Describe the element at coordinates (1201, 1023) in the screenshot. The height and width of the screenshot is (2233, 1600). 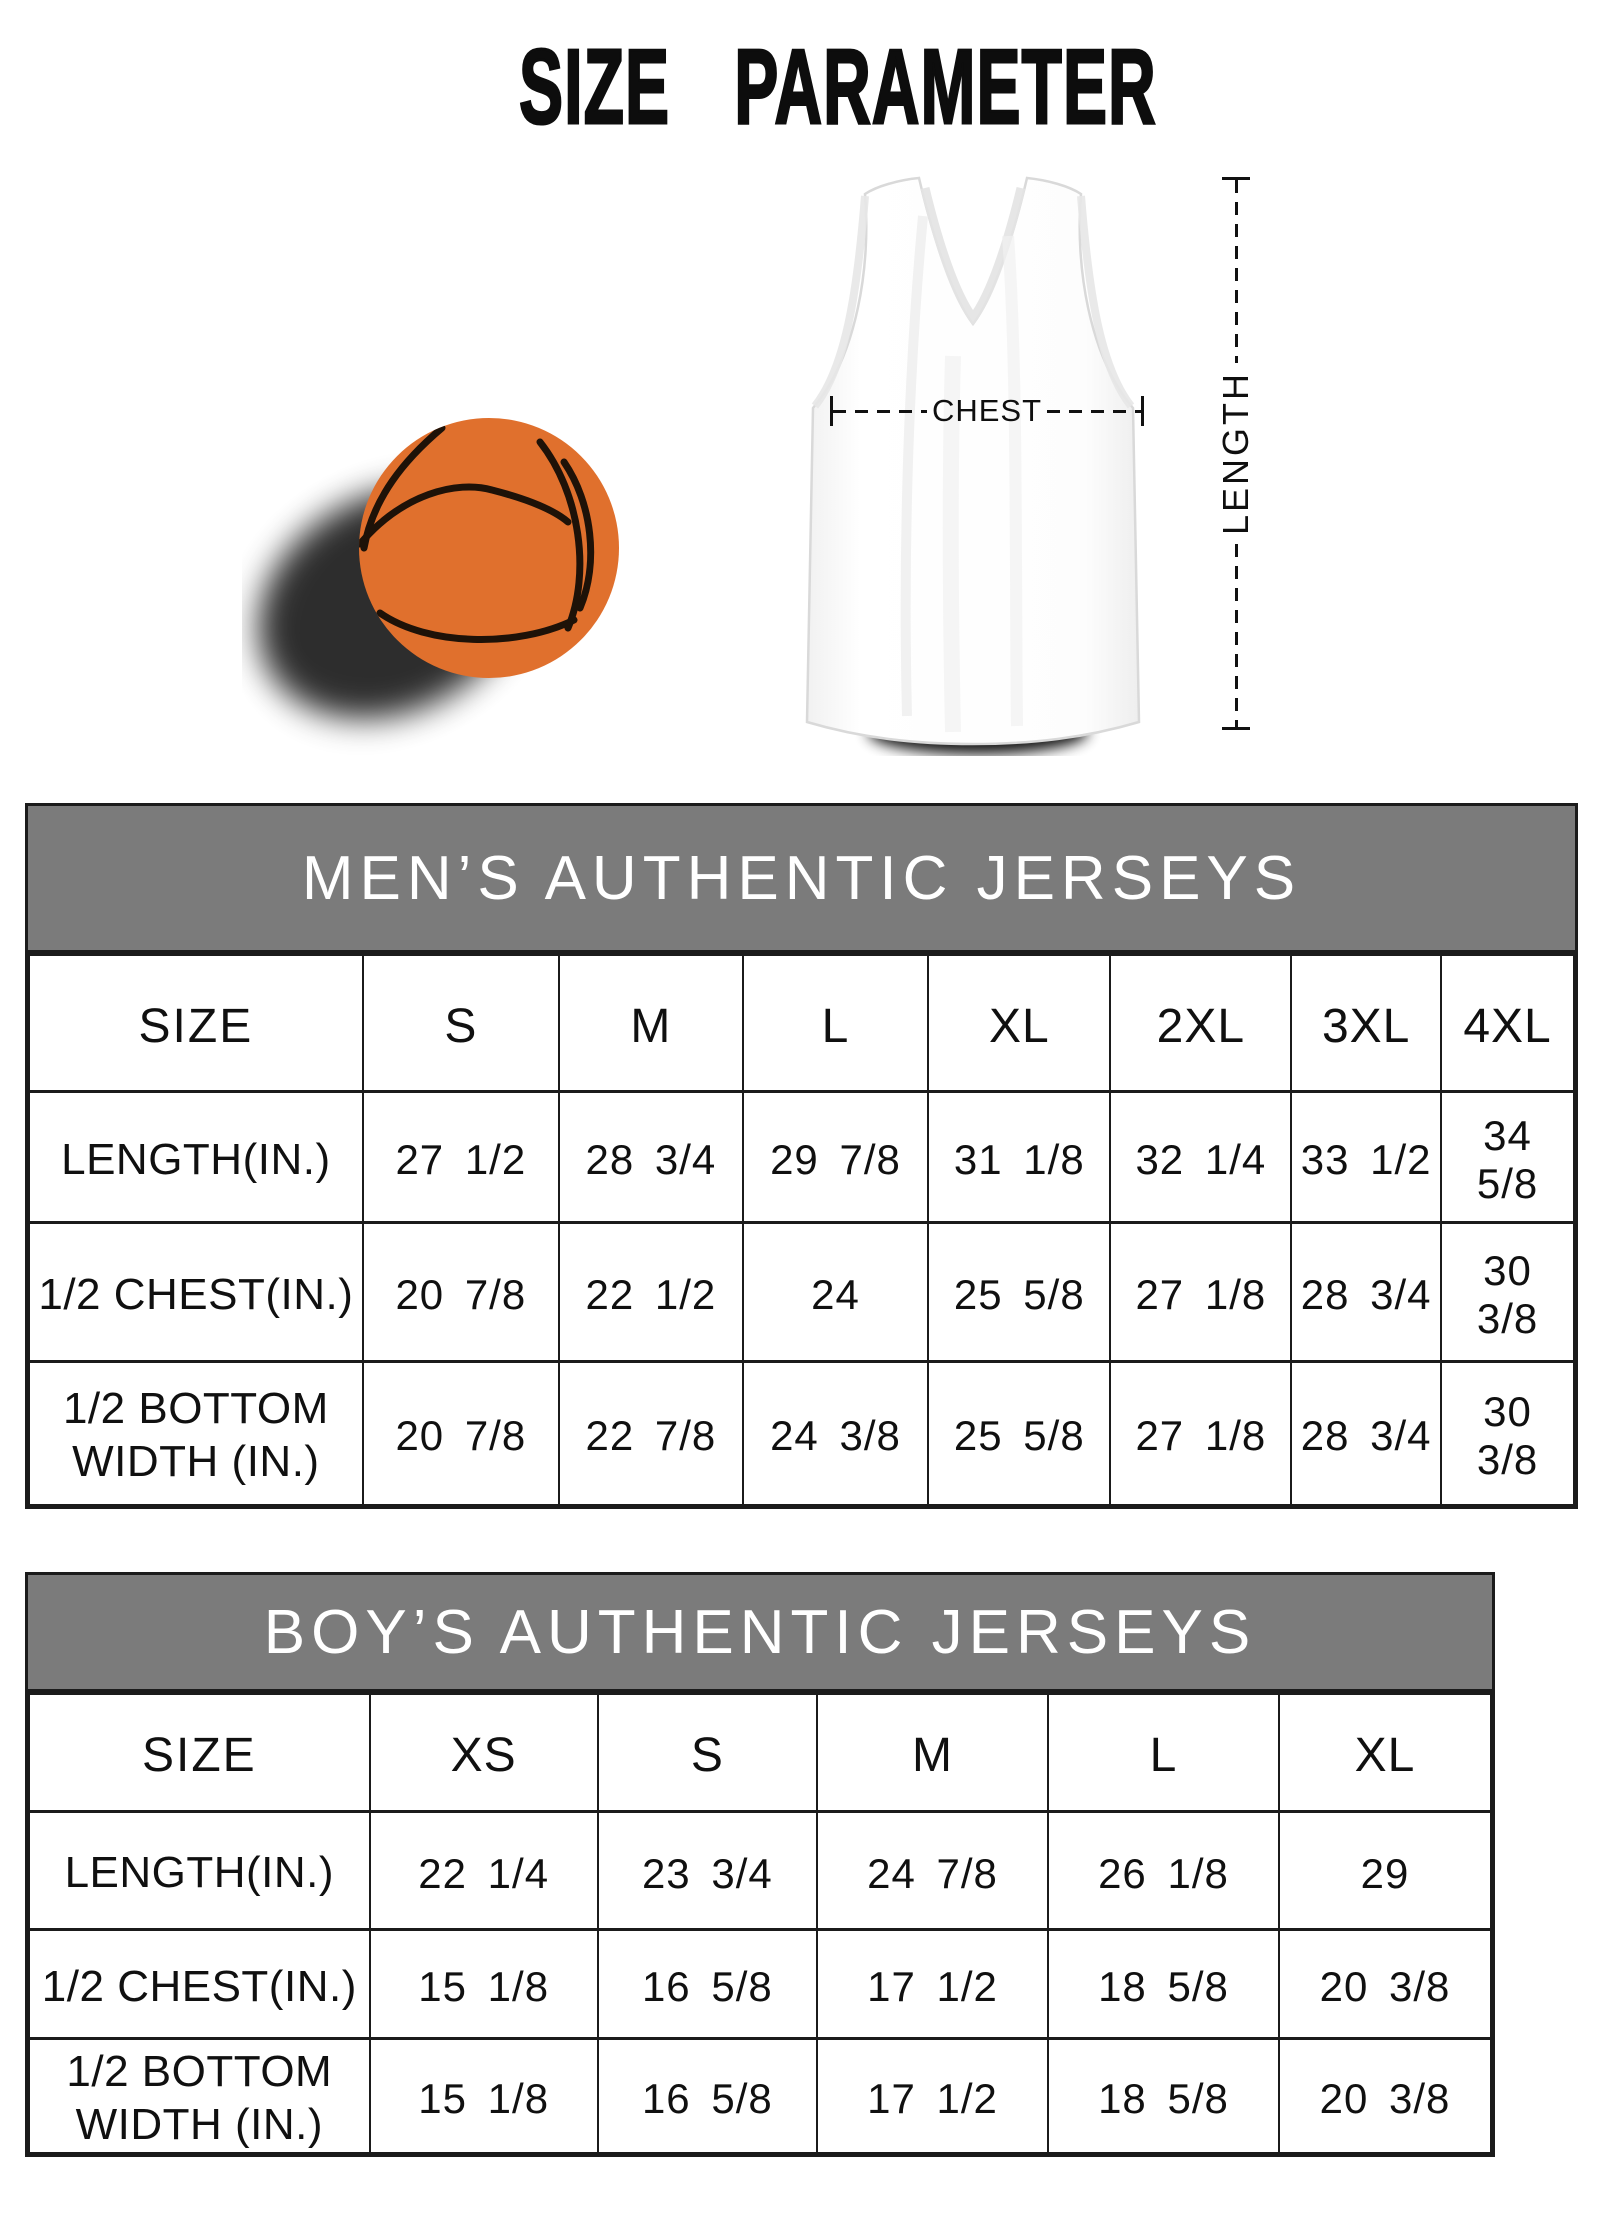
I see `mens-size-column-header: 2XL` at that location.